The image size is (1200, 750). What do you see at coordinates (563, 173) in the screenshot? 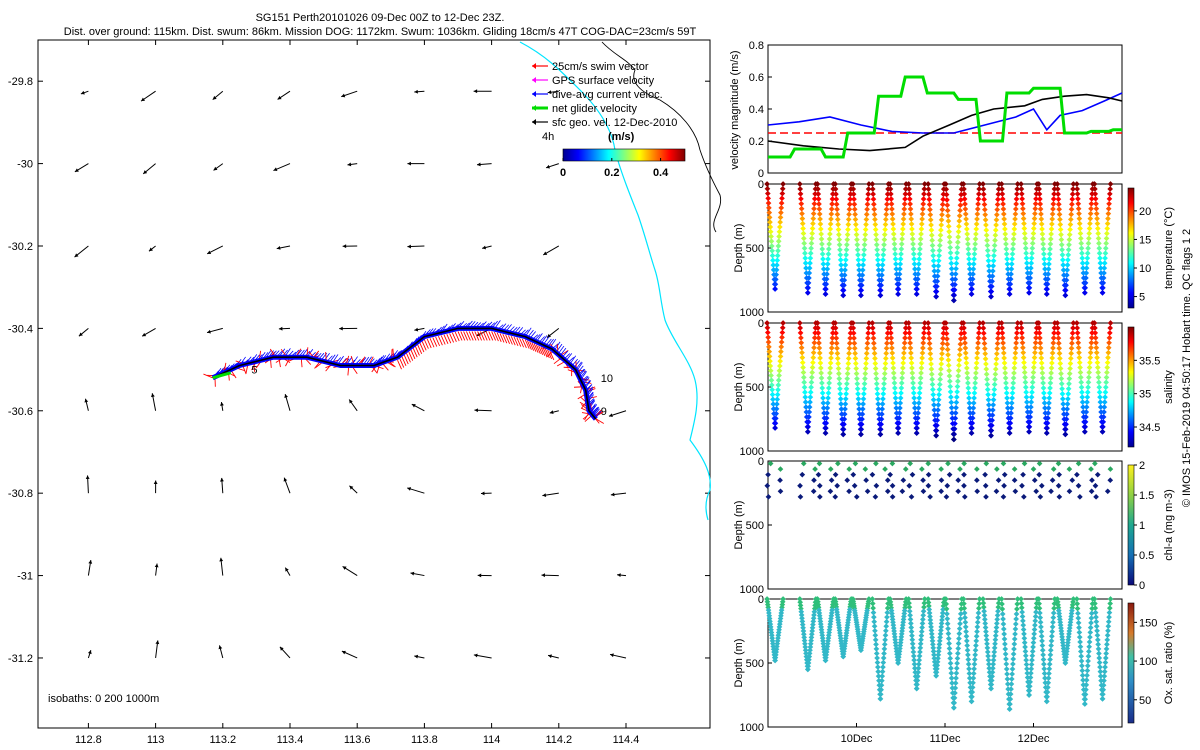
I see `colorbar-tick-label: 0` at bounding box center [563, 173].